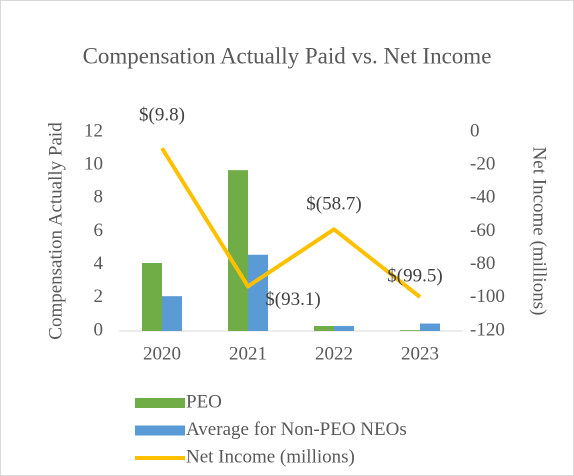 Image resolution: width=574 pixels, height=476 pixels. Describe the element at coordinates (333, 204) in the screenshot. I see `data-label: $(58.7)` at that location.